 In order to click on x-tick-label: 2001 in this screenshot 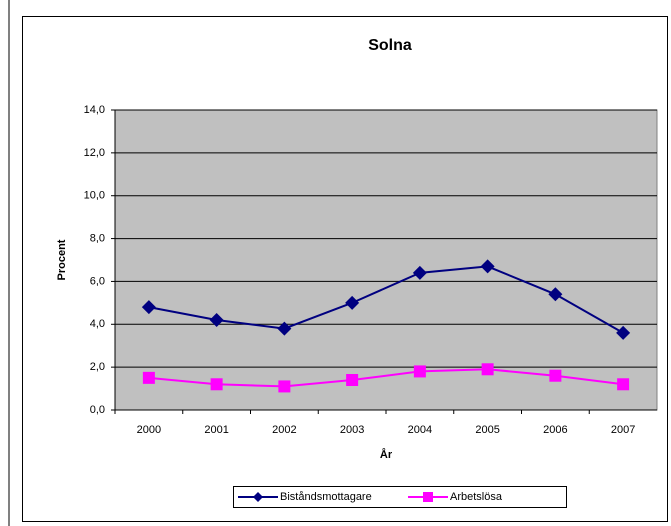, I will do `click(216, 430)`.